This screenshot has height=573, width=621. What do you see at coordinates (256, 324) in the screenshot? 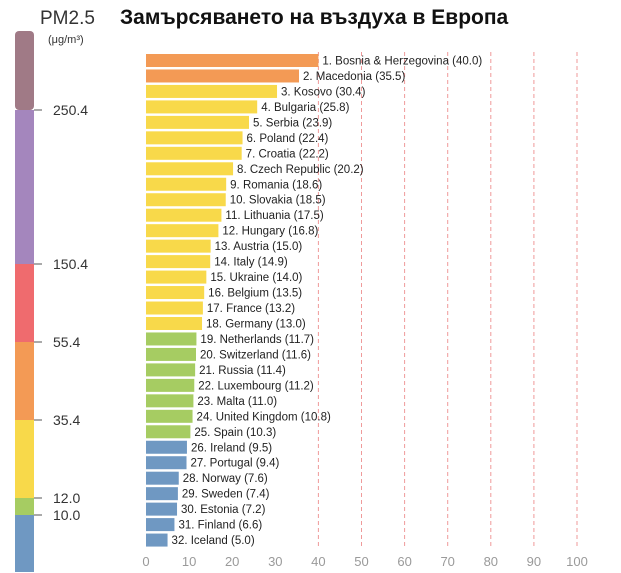
I see `bar-label: 18. Germany (13.0)` at bounding box center [256, 324].